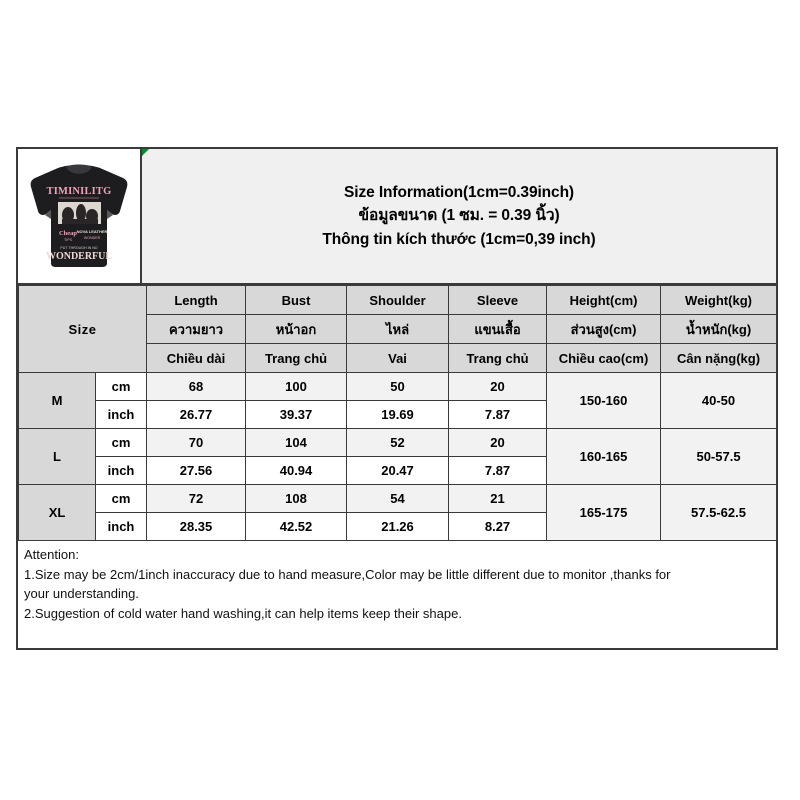  I want to click on table-row: M cm 68 100 50 20 150-160 40-50, so click(398, 400).